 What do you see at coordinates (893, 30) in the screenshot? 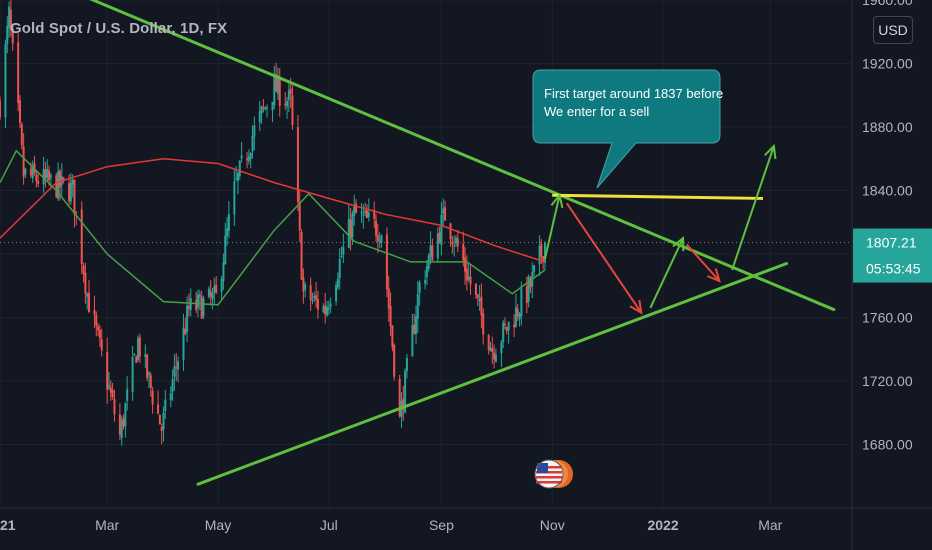
I see `currency-button: USD` at bounding box center [893, 30].